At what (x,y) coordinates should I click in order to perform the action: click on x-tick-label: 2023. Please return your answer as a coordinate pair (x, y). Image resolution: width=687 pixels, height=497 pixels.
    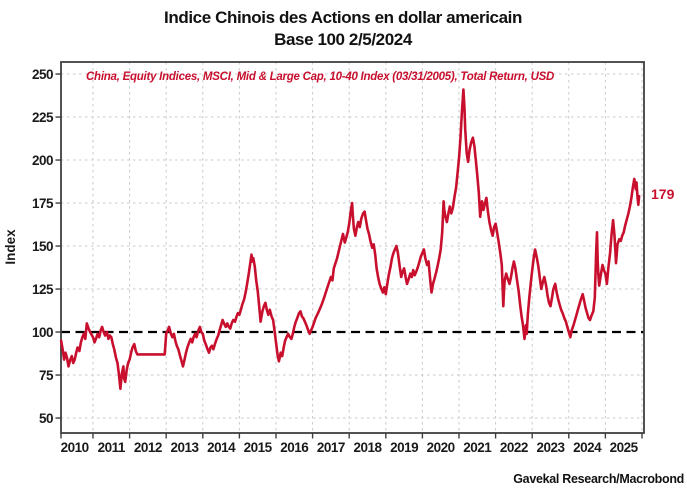
    Looking at the image, I should click on (550, 447).